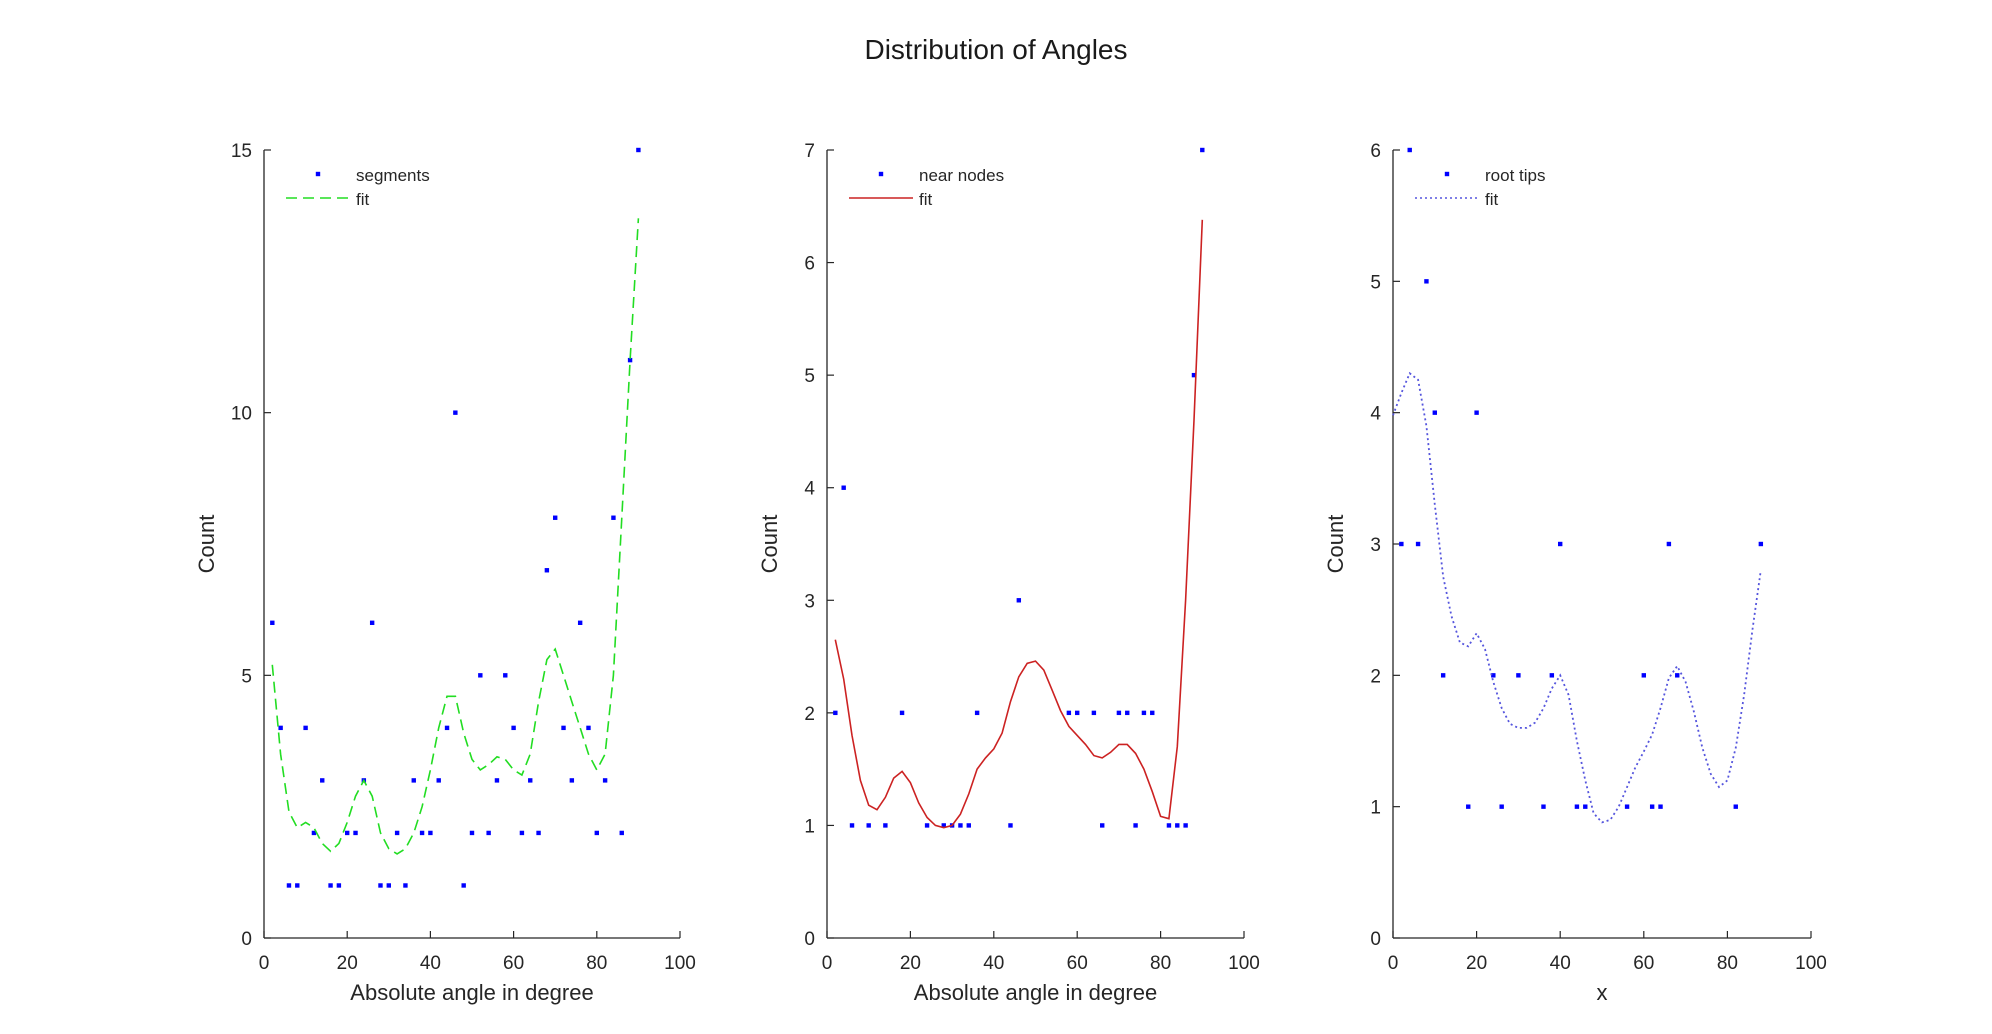  I want to click on legend-label: root tips, so click(1515, 175).